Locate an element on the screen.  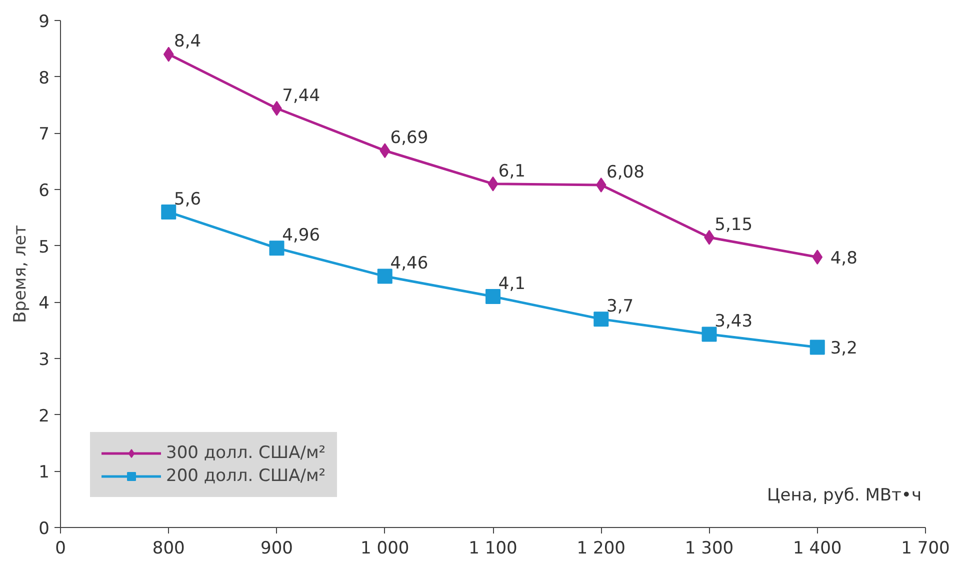
y-tick-label: 6 is located at coordinates (44, 191).